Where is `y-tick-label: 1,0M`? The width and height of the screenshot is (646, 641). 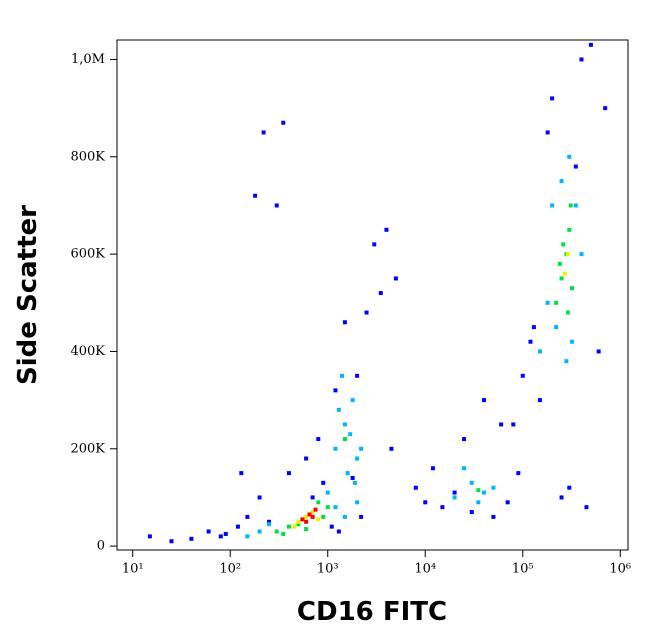
y-tick-label: 1,0M is located at coordinates (88, 59).